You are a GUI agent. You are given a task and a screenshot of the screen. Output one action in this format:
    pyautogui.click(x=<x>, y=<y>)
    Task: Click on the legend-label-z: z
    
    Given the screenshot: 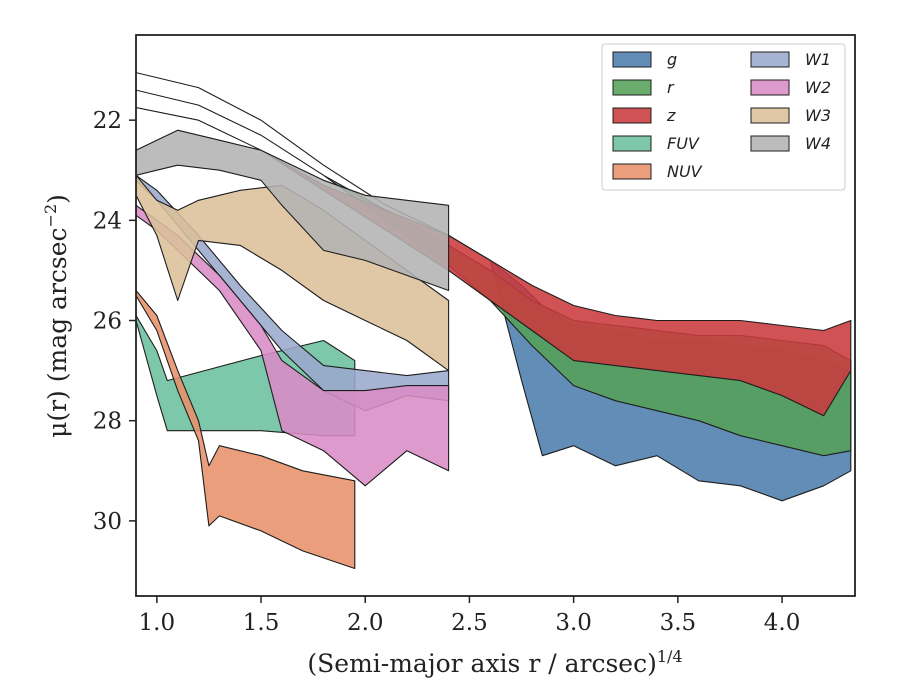 What is the action you would take?
    pyautogui.click(x=671, y=115)
    